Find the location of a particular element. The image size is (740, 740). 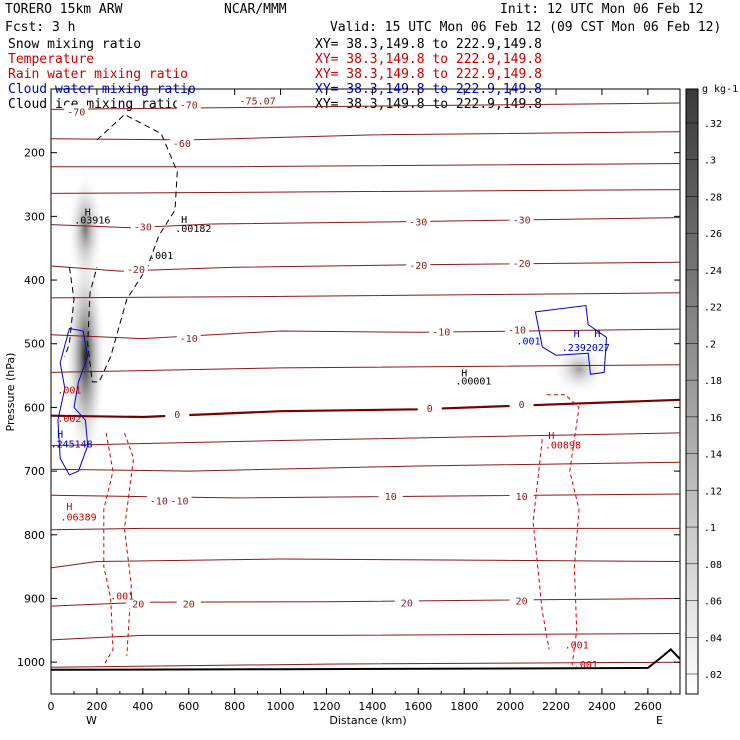

contour-annotation: .03916 is located at coordinates (92, 221).